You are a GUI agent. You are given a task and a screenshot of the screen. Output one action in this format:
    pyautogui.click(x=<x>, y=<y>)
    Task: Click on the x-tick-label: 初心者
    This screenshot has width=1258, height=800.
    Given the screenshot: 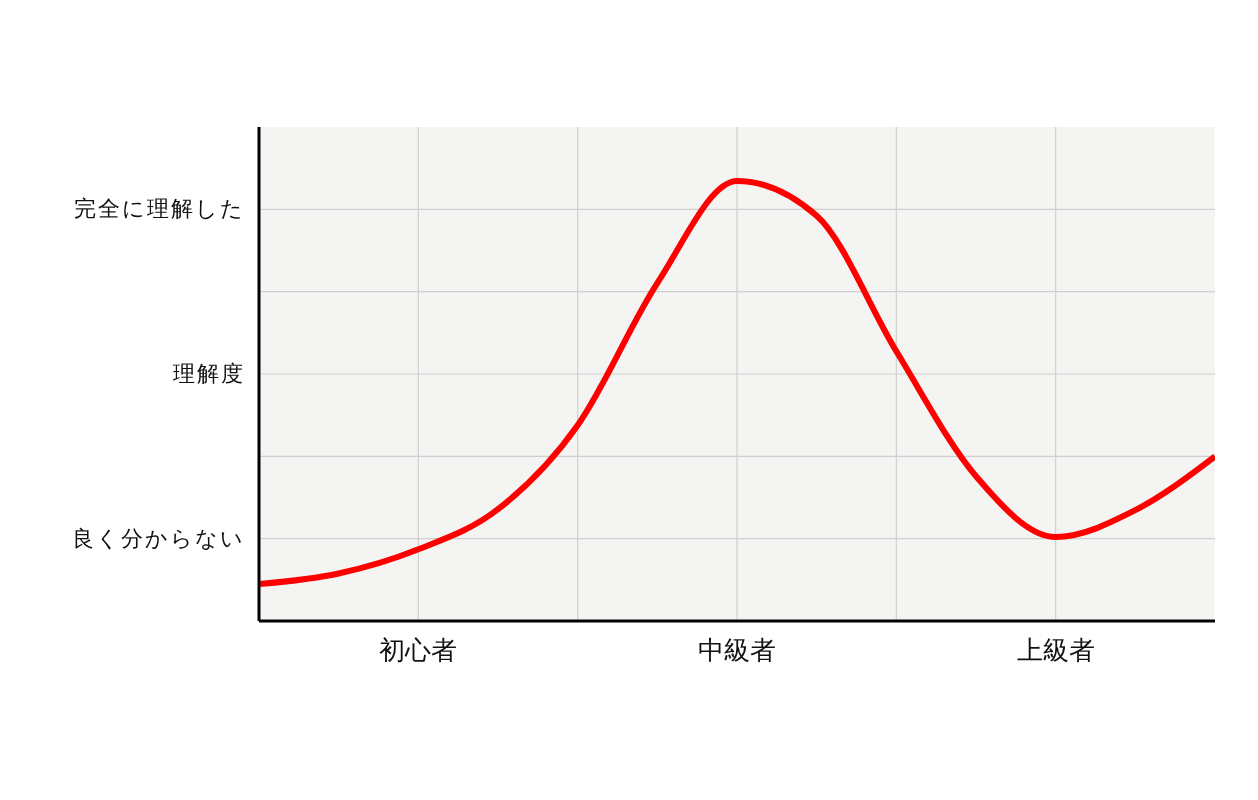 What is the action you would take?
    pyautogui.click(x=418, y=650)
    